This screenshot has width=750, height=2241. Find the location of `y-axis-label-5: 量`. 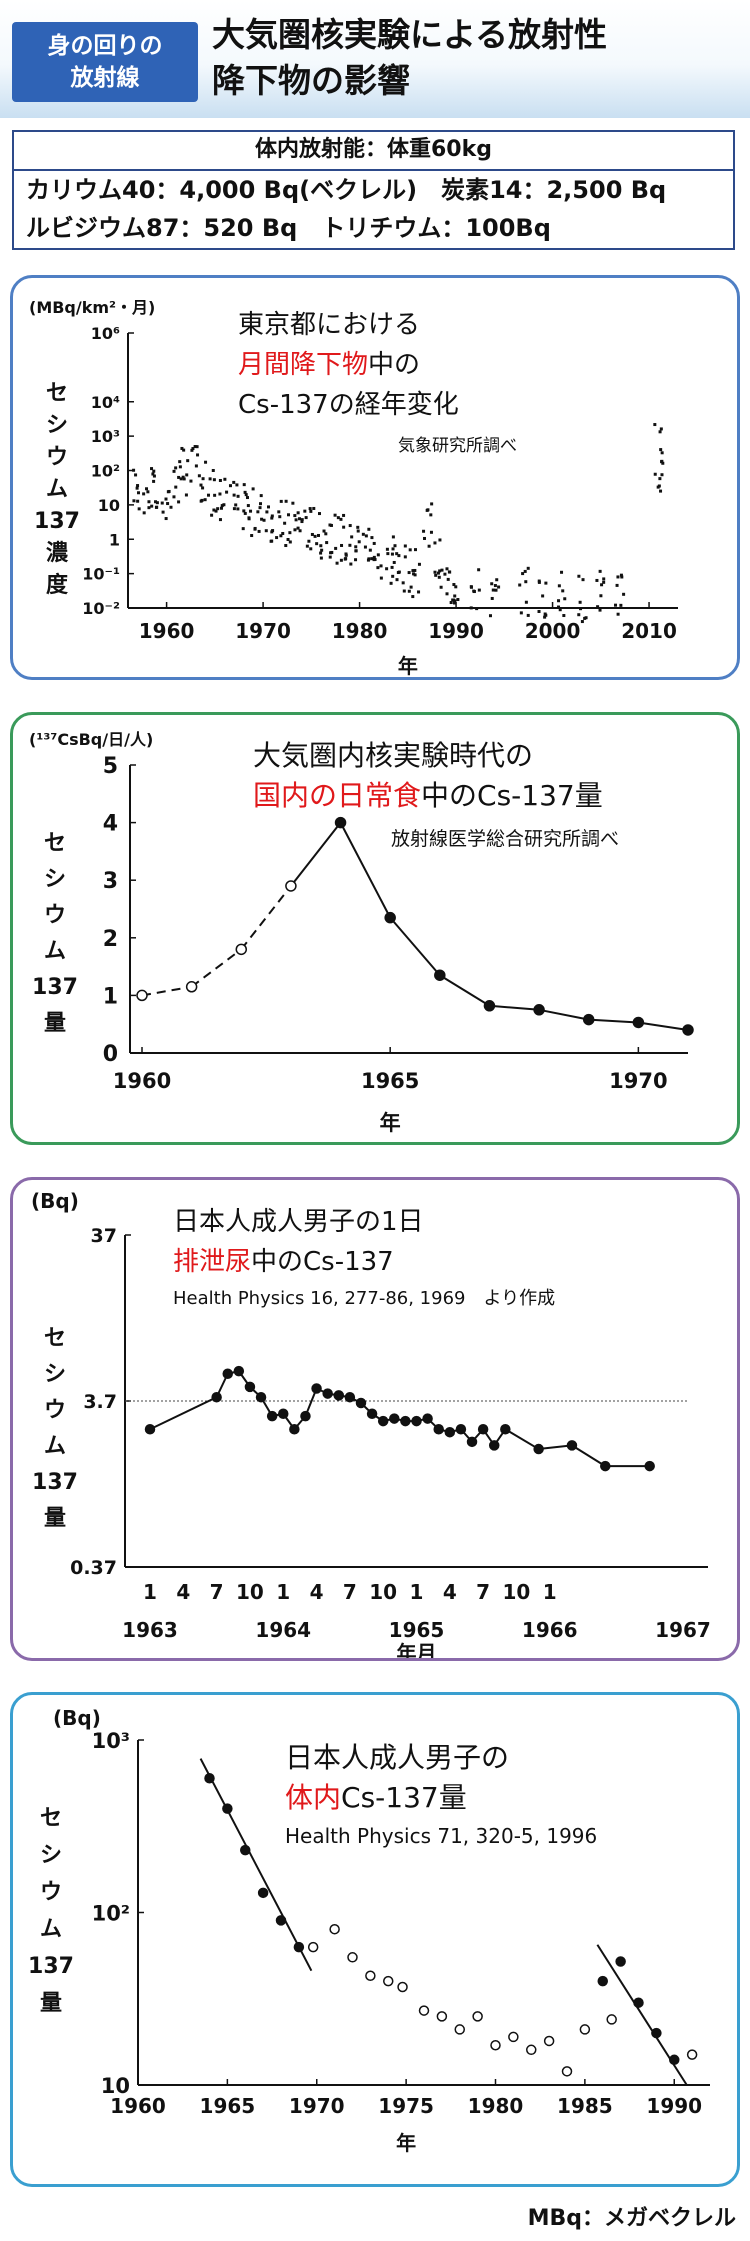

y-axis-label-5: 量 is located at coordinates (55, 1023).